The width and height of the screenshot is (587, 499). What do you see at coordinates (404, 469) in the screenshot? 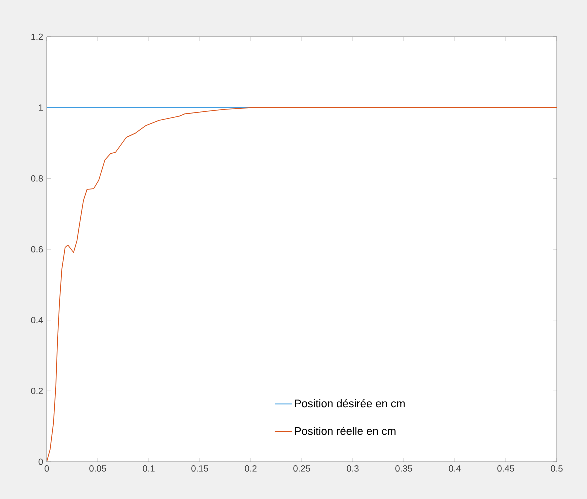
I see `x-tick-label: 0.35` at bounding box center [404, 469].